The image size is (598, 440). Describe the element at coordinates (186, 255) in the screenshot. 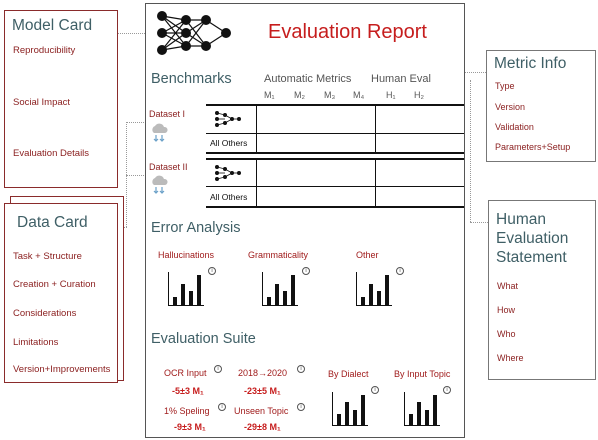

I see `chart-label: Hallucinations` at that location.